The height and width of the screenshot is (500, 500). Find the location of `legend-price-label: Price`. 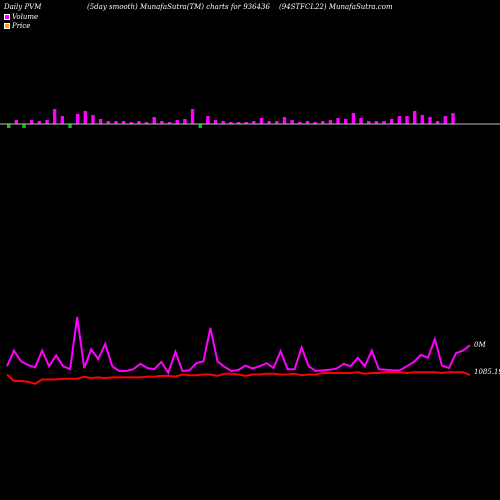

legend-price-label: Price is located at coordinates (21, 26).